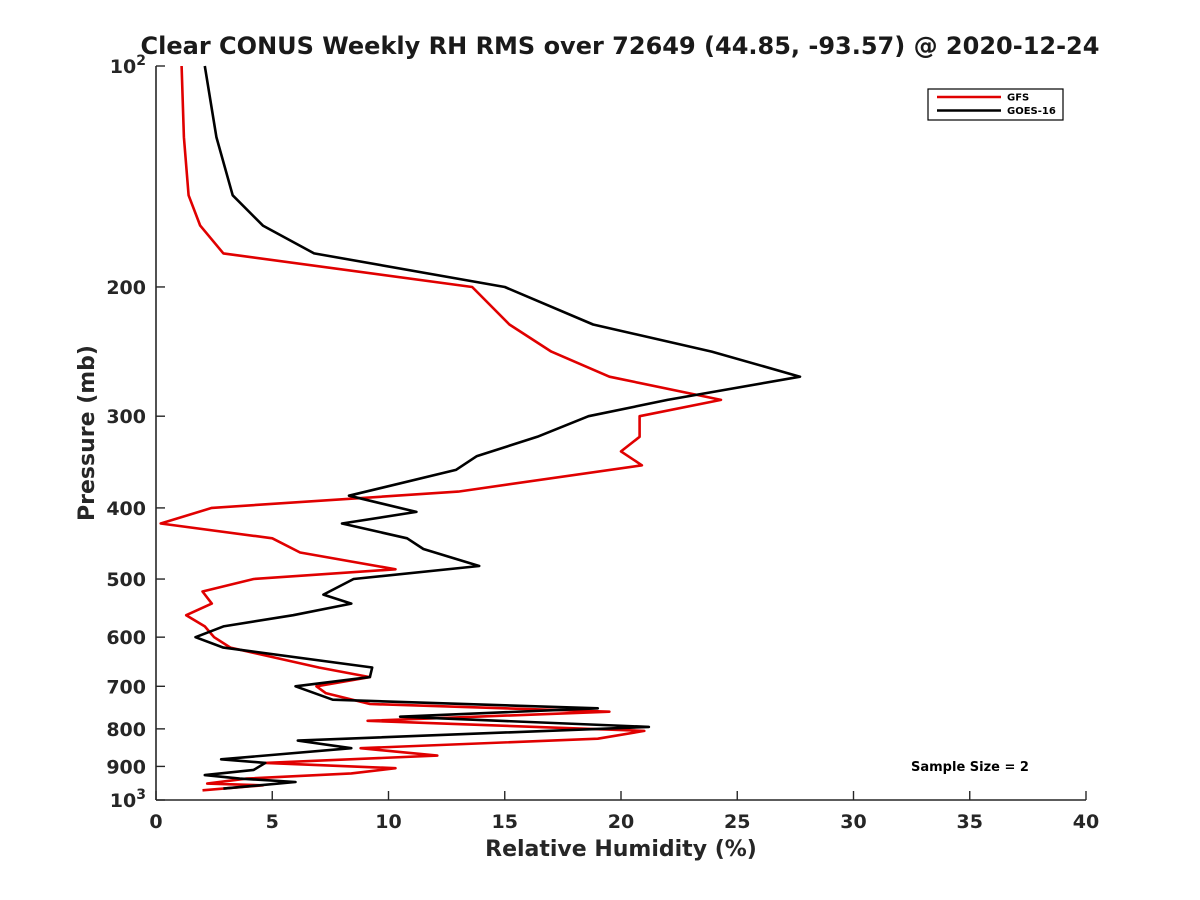 This screenshot has height=900, width=1200. I want to click on legend-label-goes-16: GOES-16, so click(1031, 111).